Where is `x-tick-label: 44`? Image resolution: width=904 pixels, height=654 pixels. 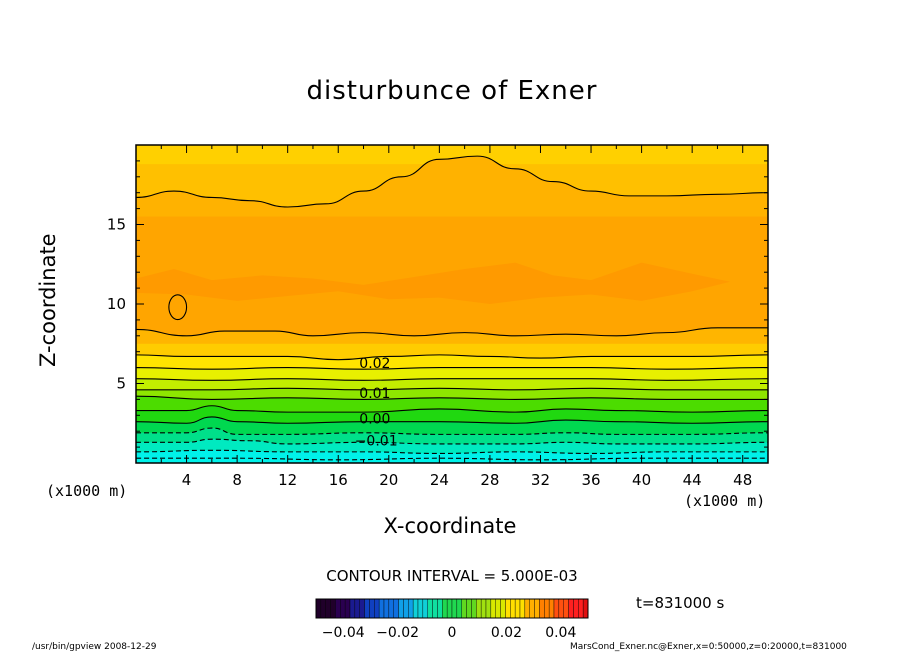
x-tick-label: 44 is located at coordinates (692, 480).